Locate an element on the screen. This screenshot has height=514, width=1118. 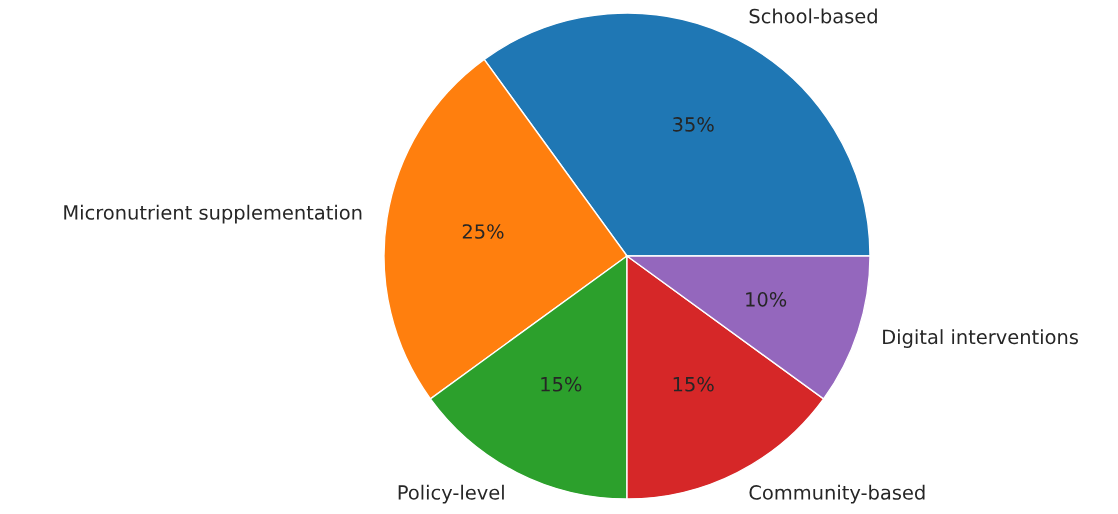
slice-label: Digital interventions is located at coordinates (980, 339).